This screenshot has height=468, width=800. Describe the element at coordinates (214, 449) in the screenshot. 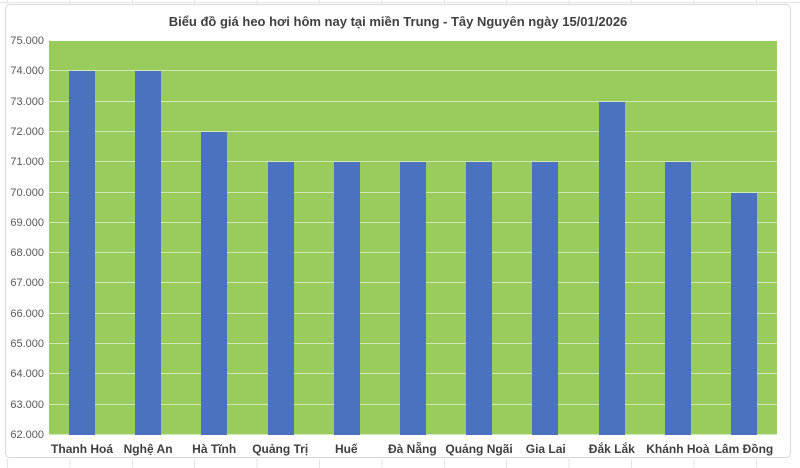

I see `x-tick-label: Hà Tĩnh` at that location.